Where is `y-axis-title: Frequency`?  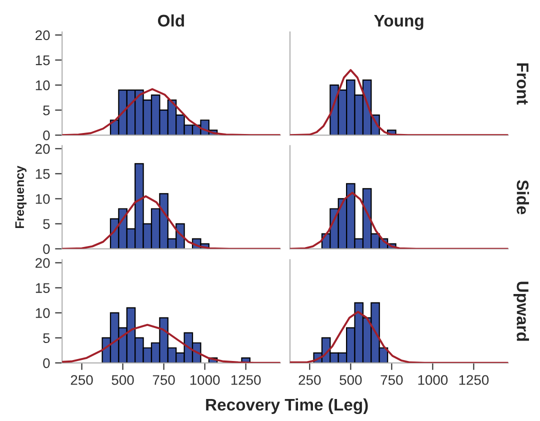 y-axis-title: Frequency is located at coordinates (21, 197).